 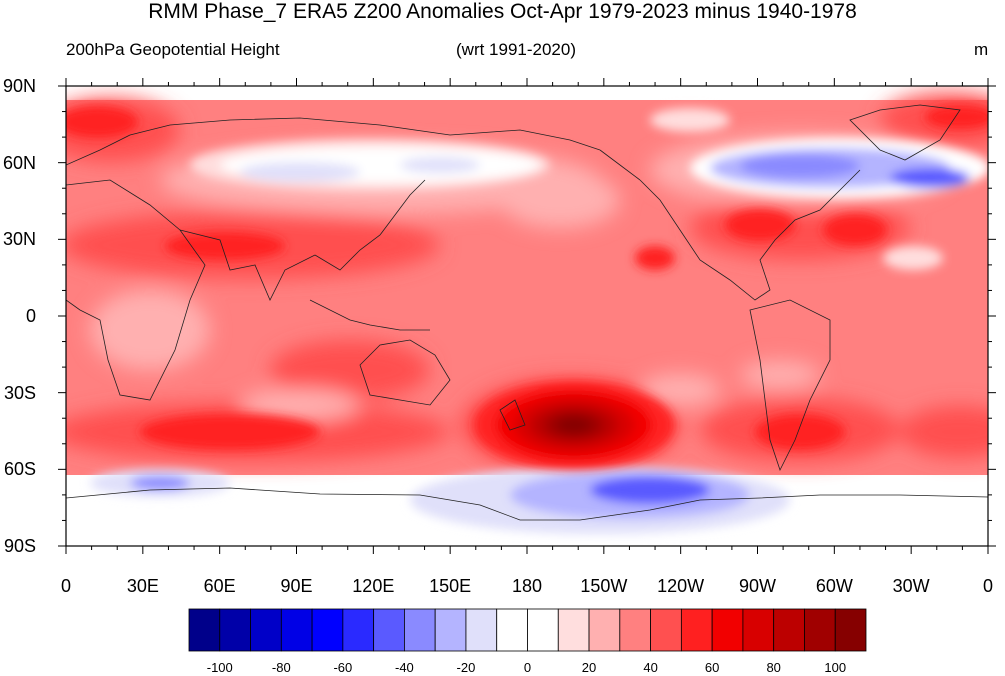 I want to click on reference-period-subtitle: (wrt 1991-2020), so click(x=516, y=49).